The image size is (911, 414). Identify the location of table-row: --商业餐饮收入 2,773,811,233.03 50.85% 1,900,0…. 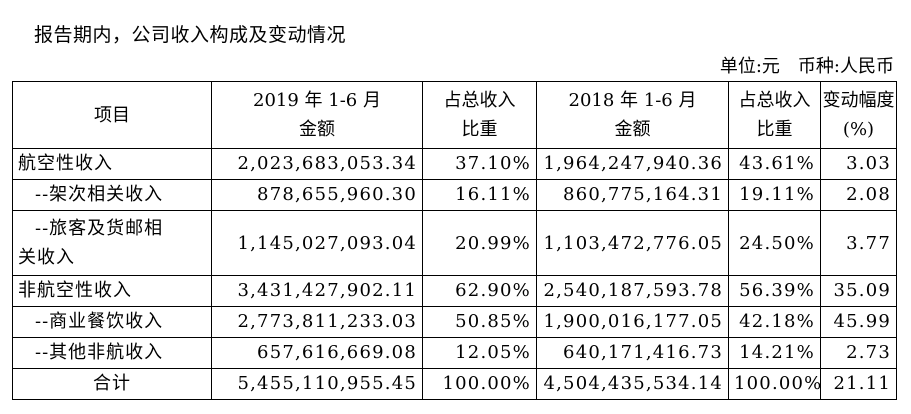
(454, 322).